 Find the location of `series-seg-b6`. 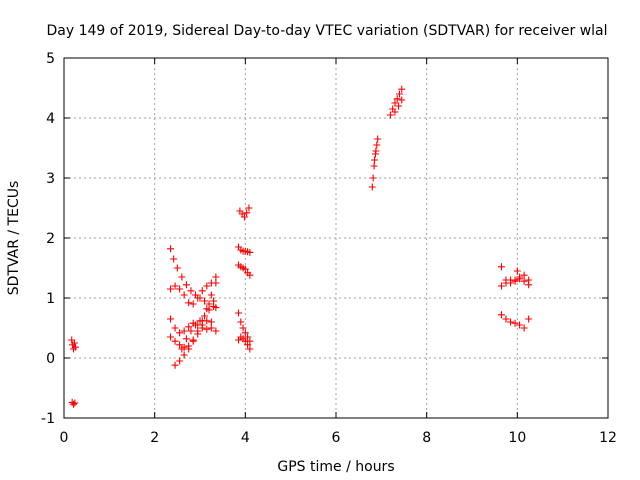

series-seg-b6 is located at coordinates (198, 325).